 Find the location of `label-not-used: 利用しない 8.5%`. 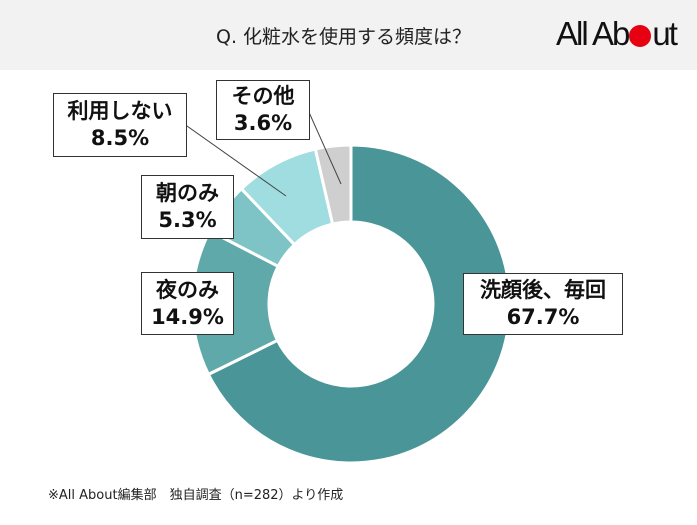

label-not-used: 利用しない 8.5% is located at coordinates (120, 125).